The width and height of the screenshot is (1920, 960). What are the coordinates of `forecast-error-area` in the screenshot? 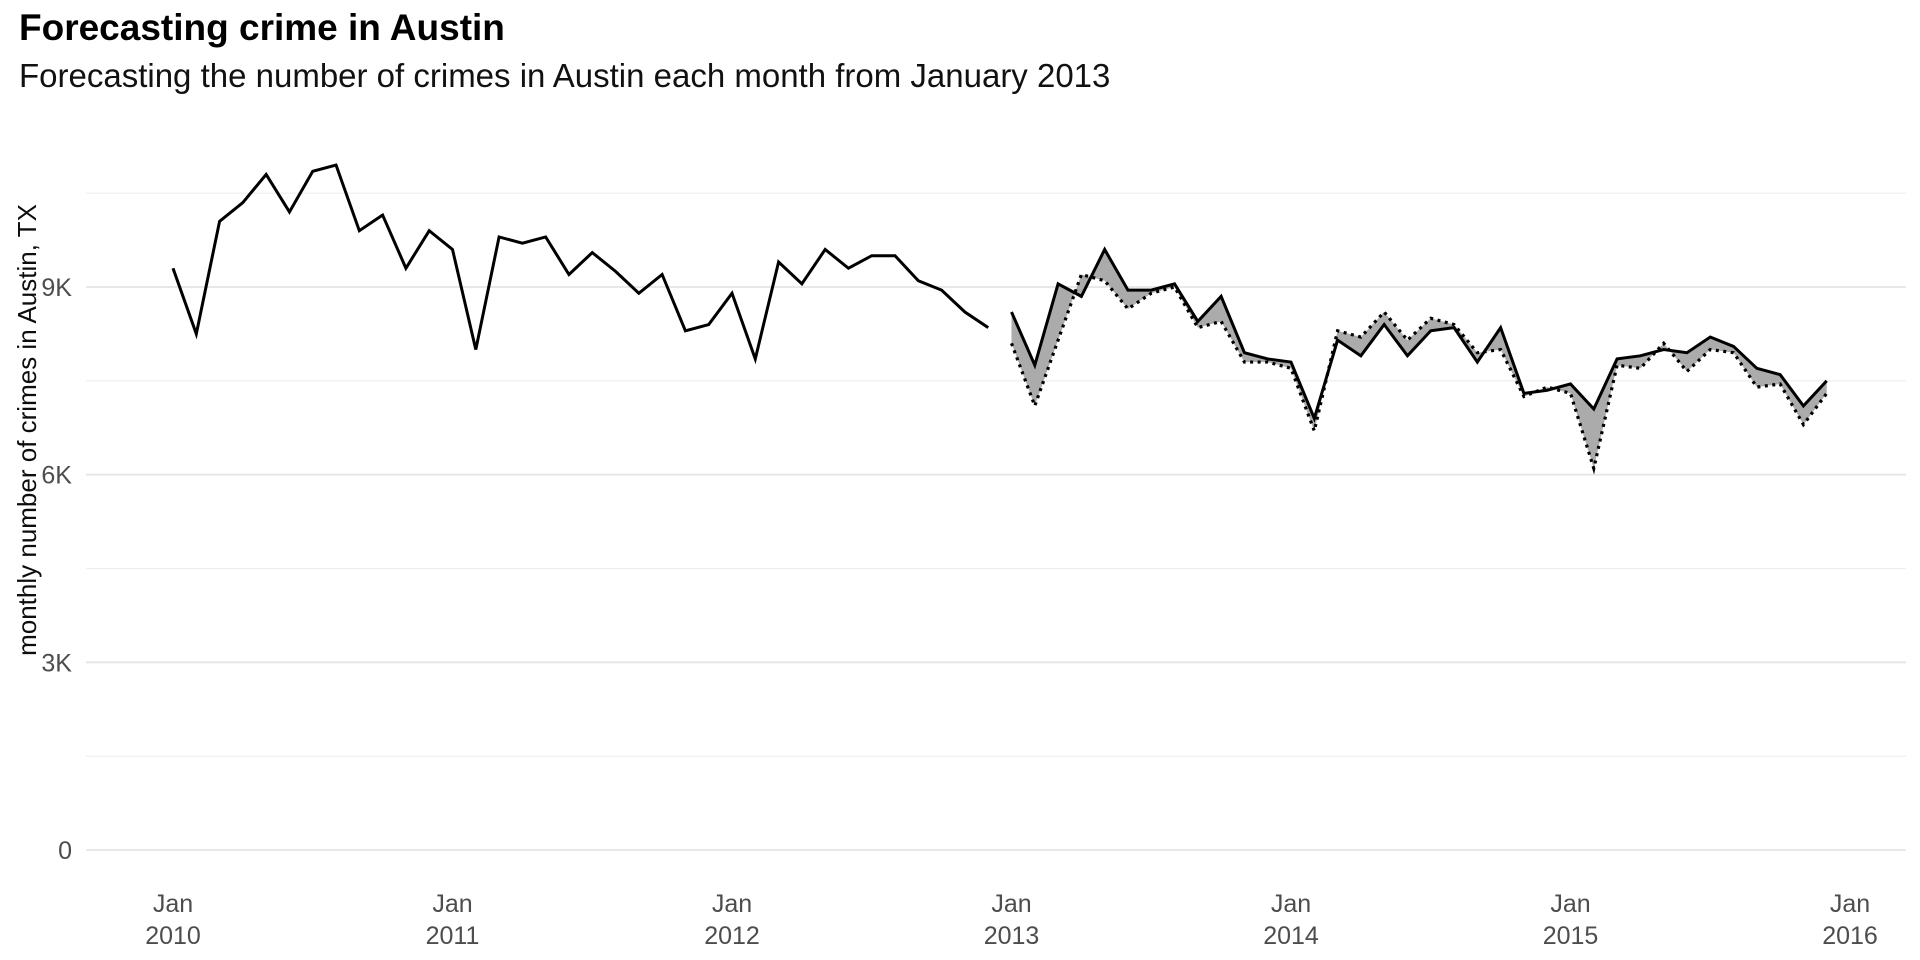 It's located at (1419, 359).